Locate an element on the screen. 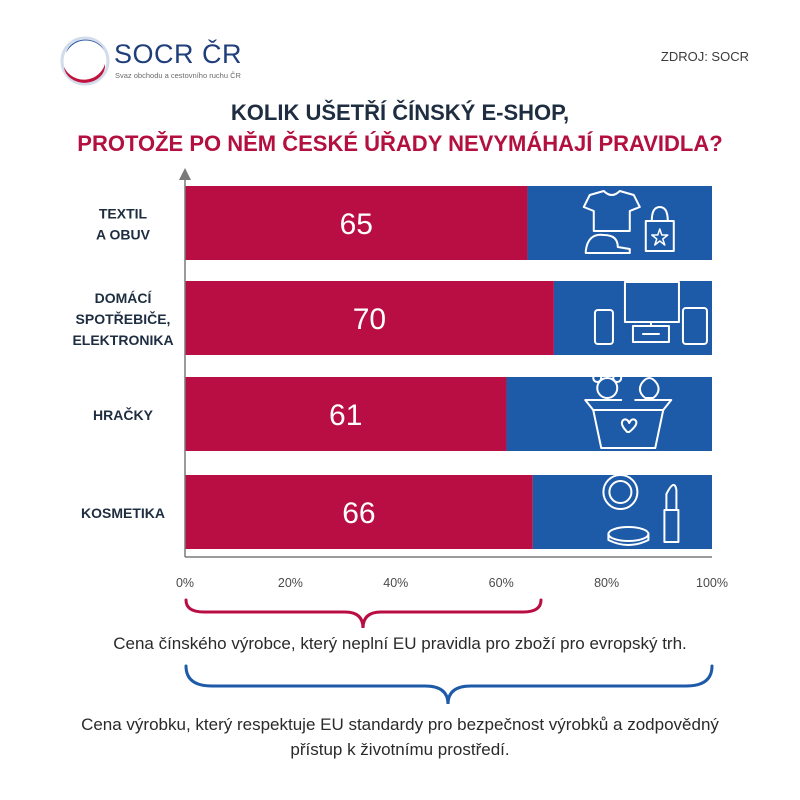 The width and height of the screenshot is (800, 800). eu-price-note-line2: přístup k životnímu prostředí. is located at coordinates (400, 749).